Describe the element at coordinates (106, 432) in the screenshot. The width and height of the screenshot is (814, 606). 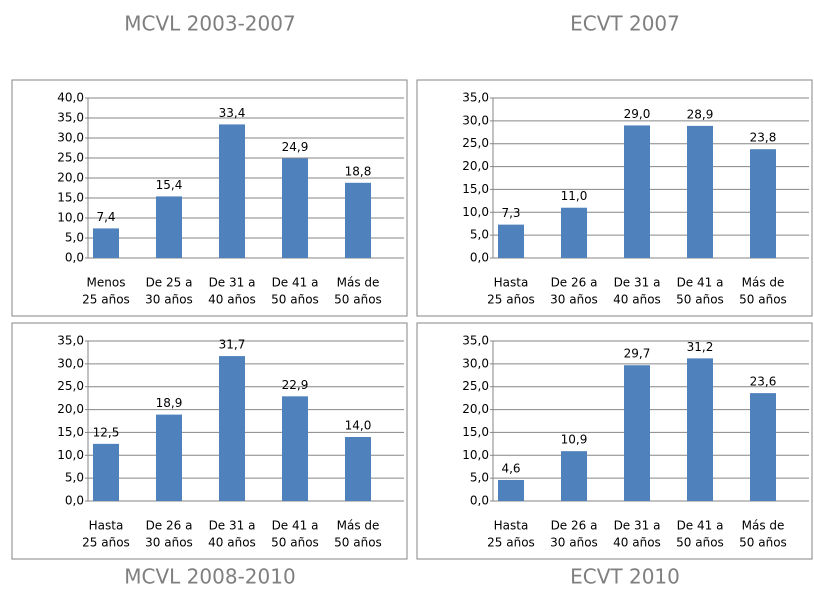
I see `value-label: 12,5` at that location.